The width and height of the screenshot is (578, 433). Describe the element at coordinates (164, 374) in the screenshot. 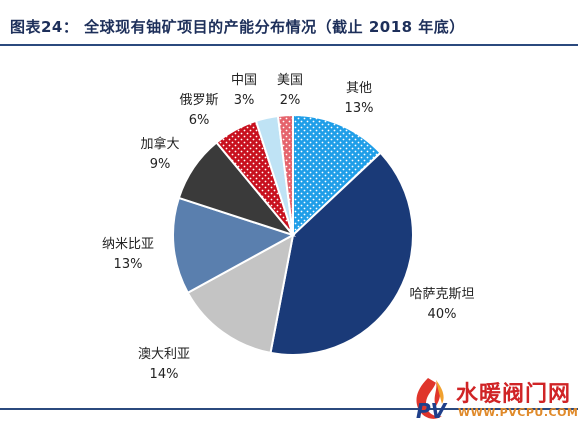

I see `slice-value-3: 14%` at that location.